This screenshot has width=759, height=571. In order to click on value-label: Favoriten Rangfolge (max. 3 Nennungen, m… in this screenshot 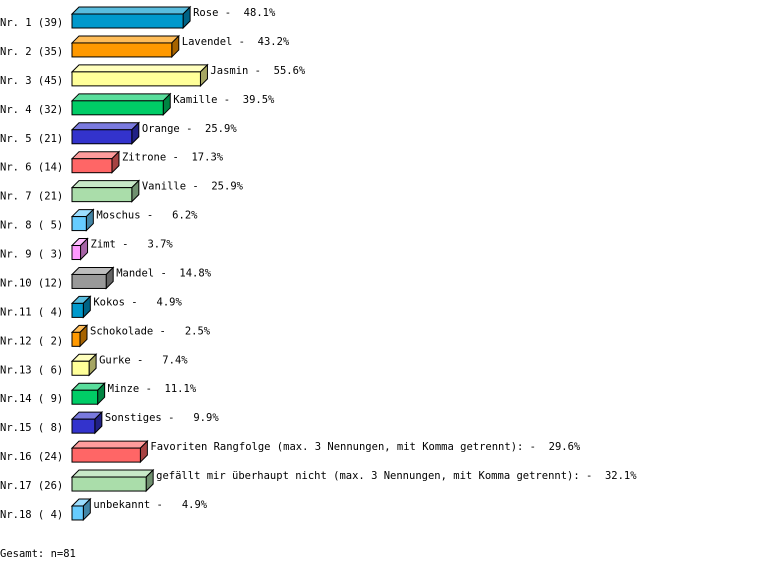, I will do `click(365, 447)`.